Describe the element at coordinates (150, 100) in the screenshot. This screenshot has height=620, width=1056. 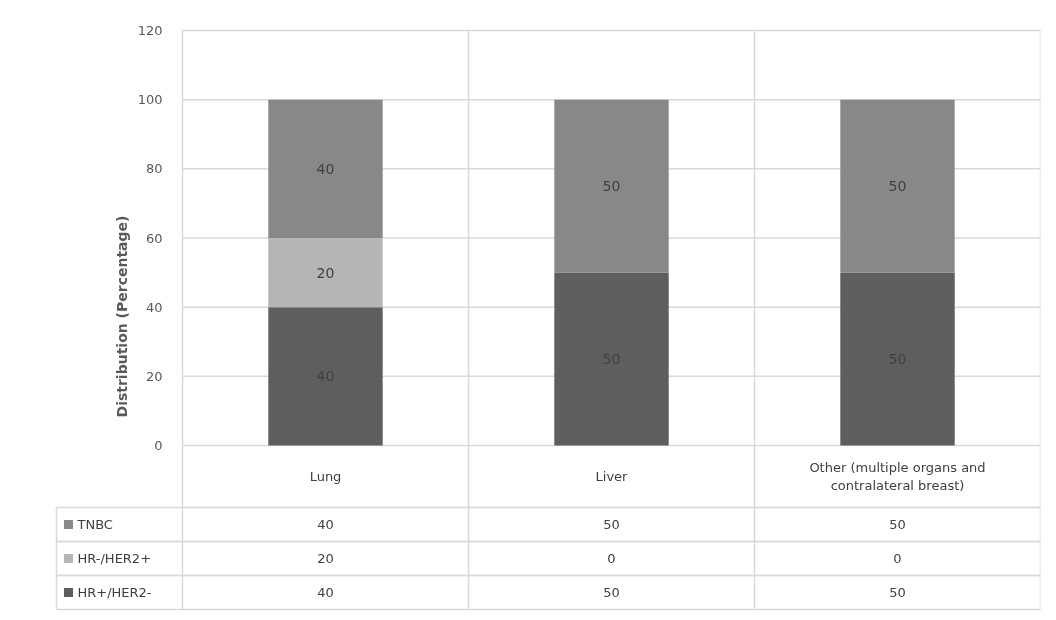
I see `y-tick-label: 100` at that location.